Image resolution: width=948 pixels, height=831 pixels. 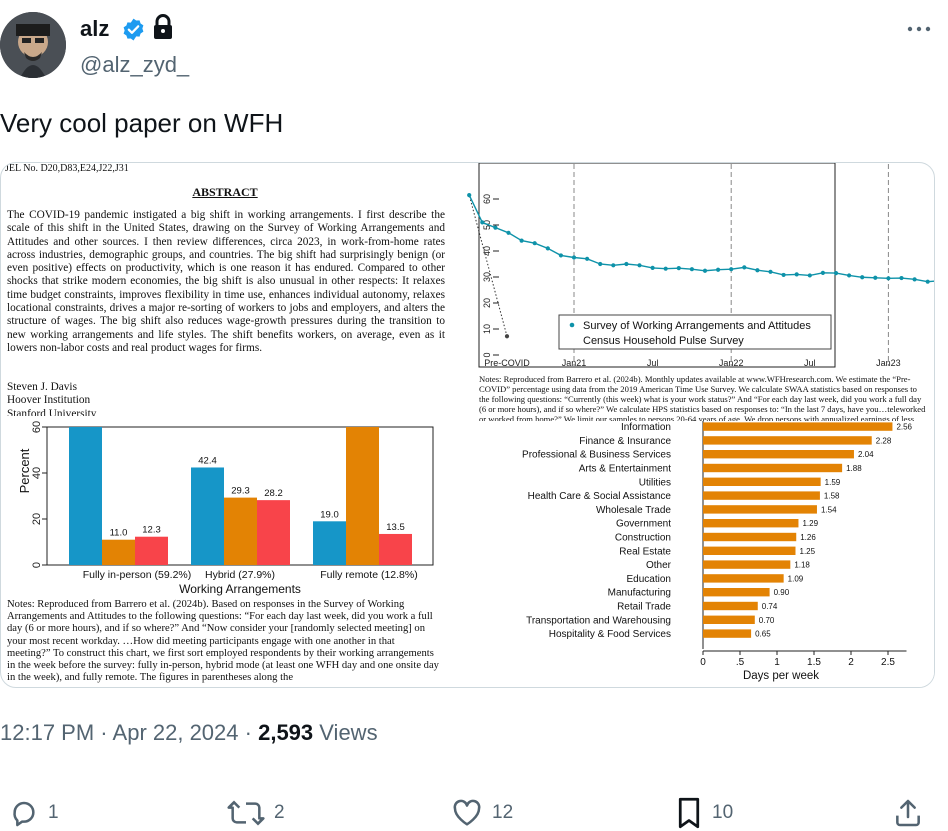 I want to click on group-chart-value-label: 28.2, so click(x=273, y=493).